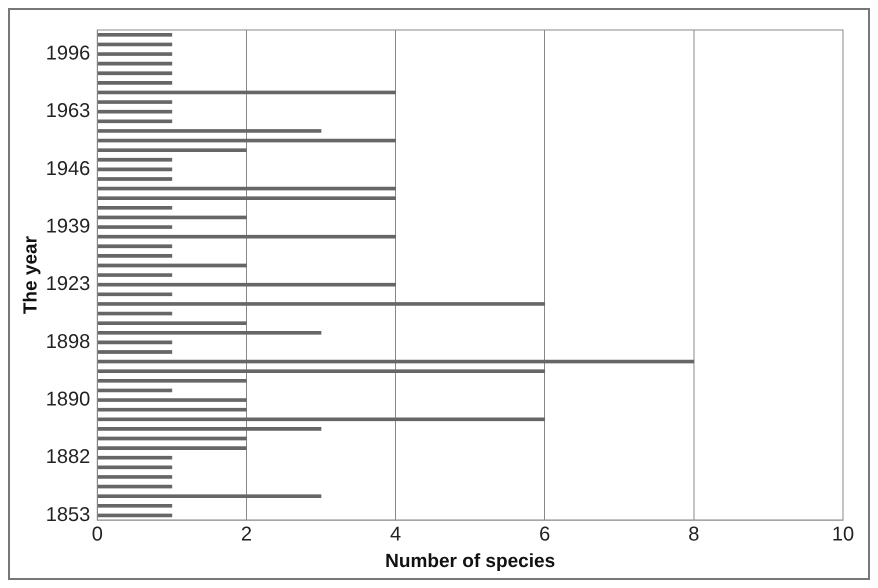 This screenshot has width=878, height=588. I want to click on x-tick-label: 6, so click(544, 535).